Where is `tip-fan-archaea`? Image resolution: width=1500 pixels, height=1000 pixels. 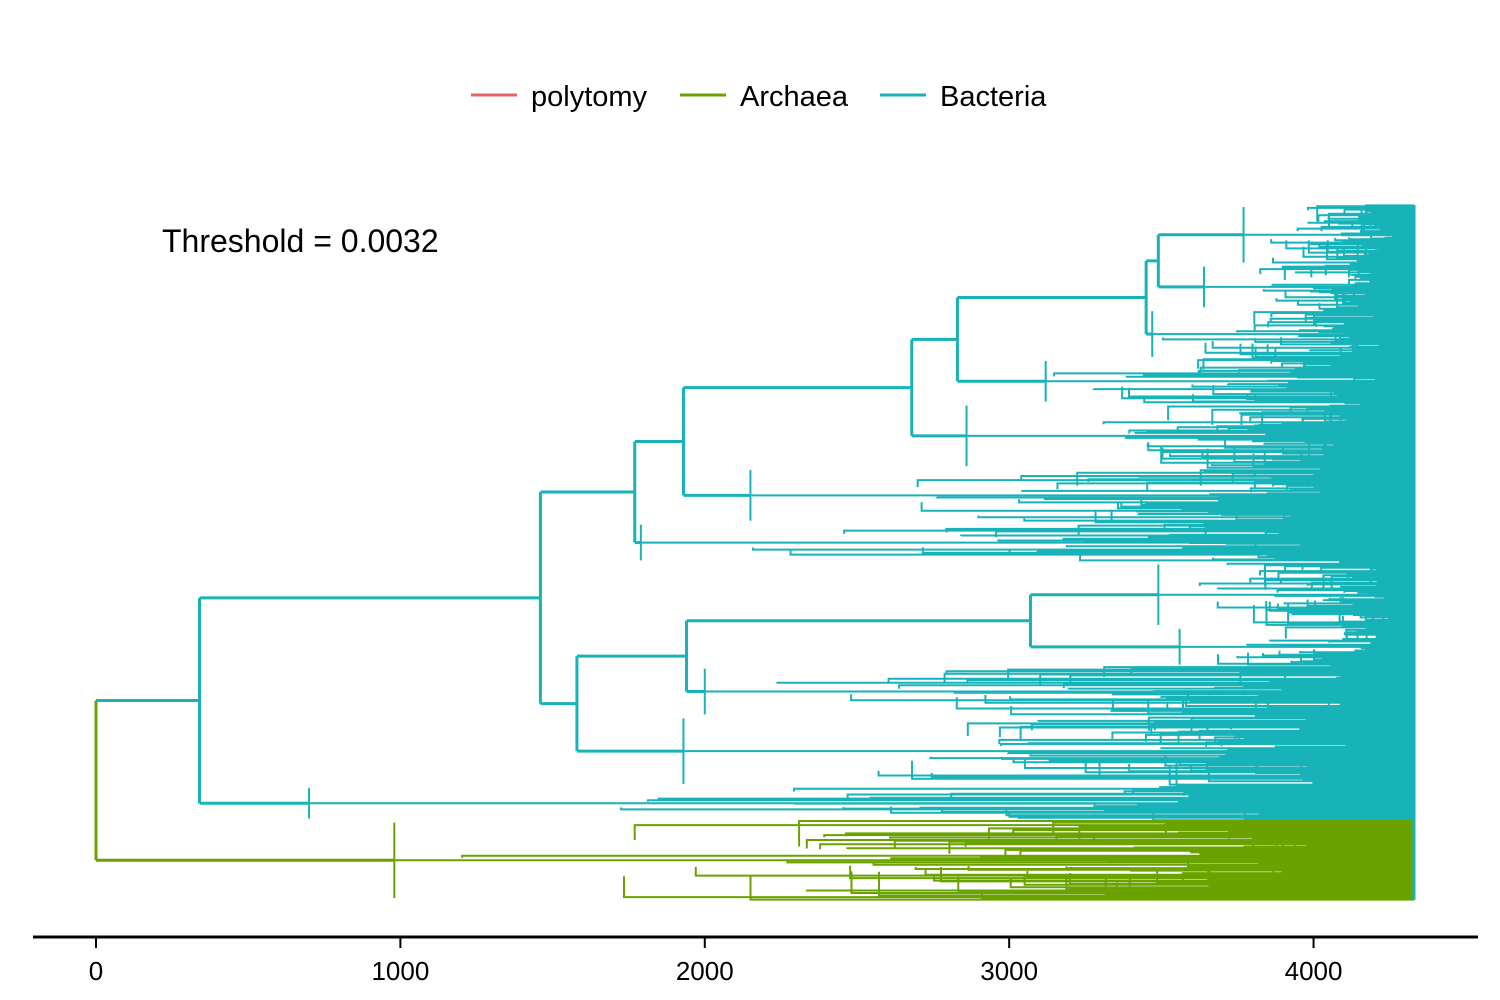
tip-fan-archaea is located at coordinates (904, 860).